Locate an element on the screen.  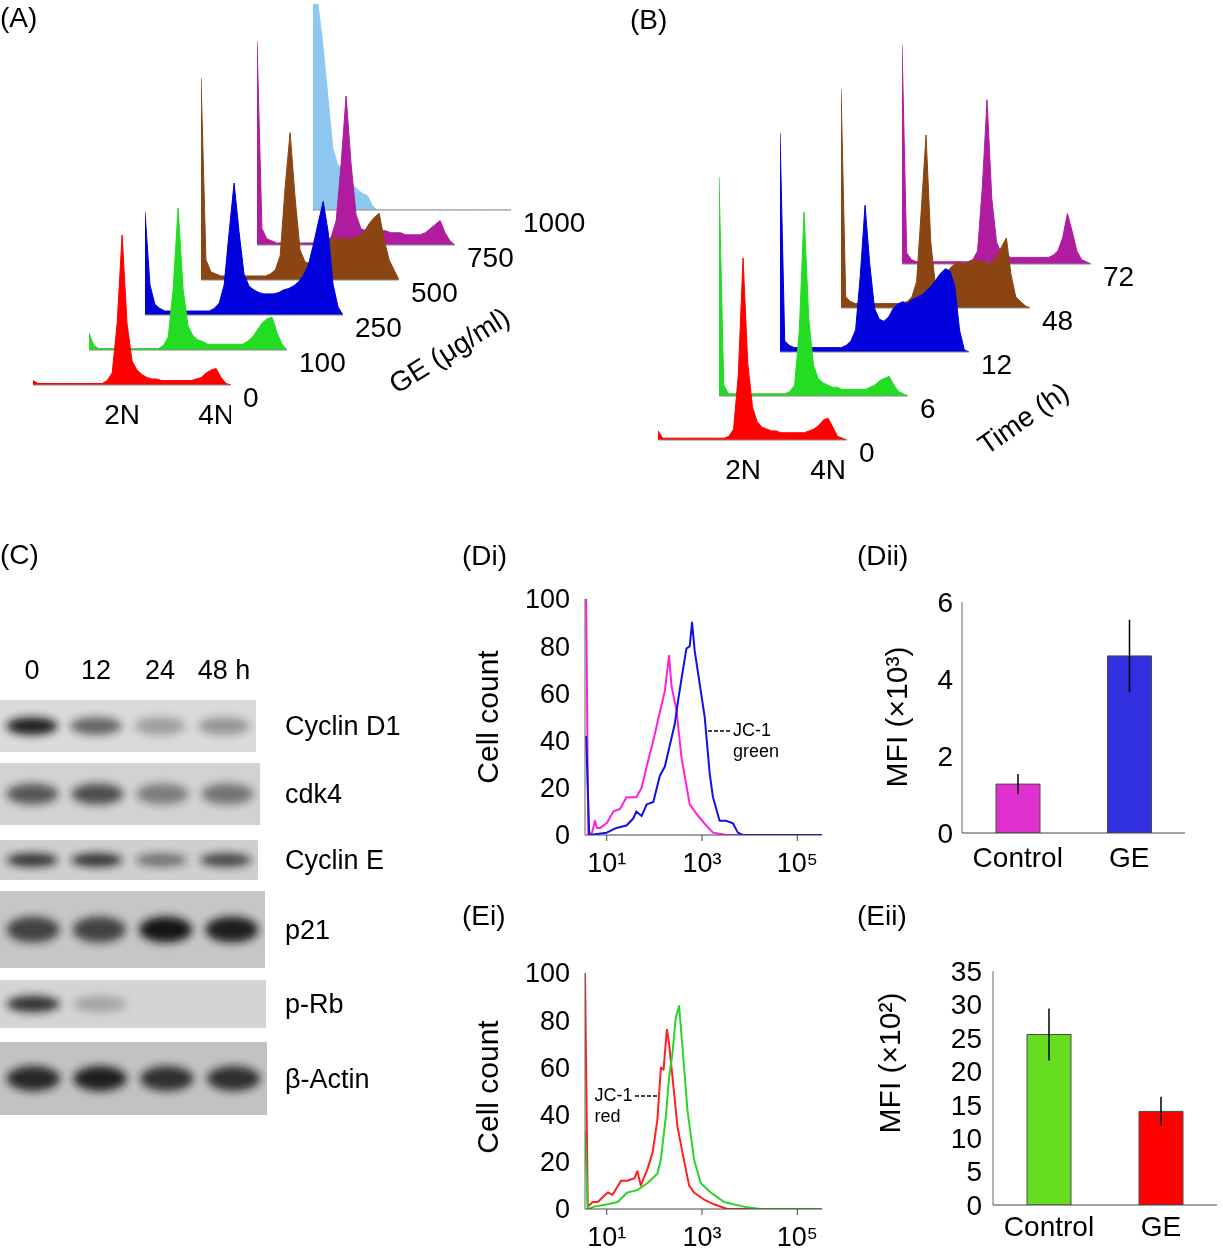
series-label: 250 is located at coordinates (378, 327).